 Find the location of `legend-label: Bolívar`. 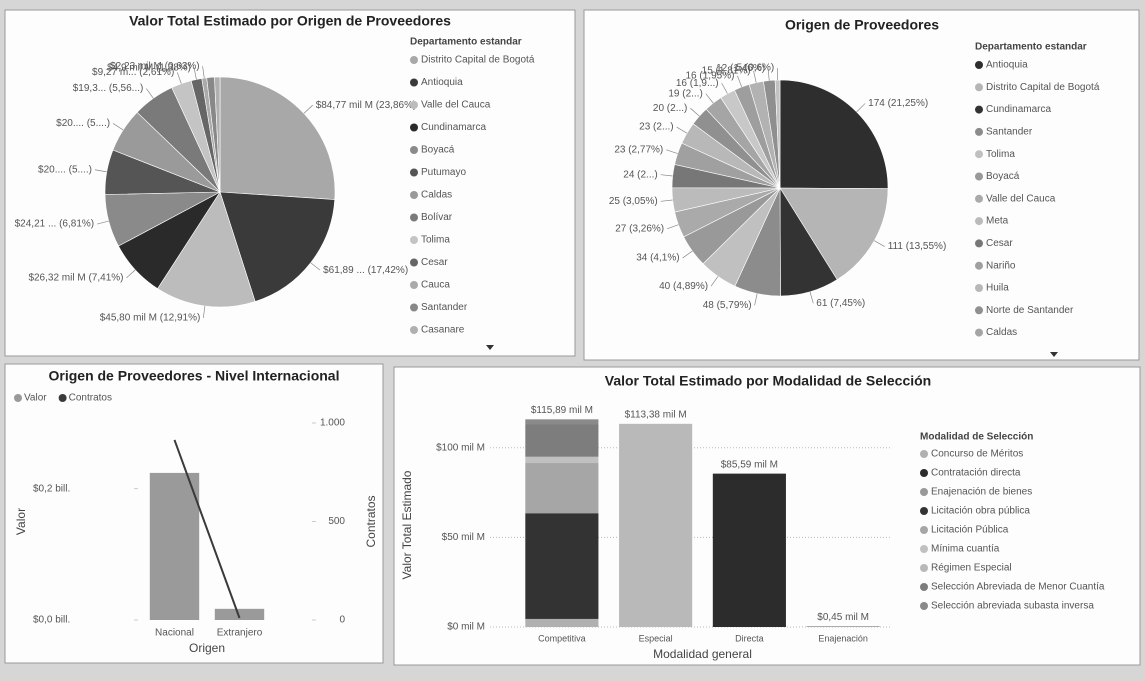

legend-label: Bolívar is located at coordinates (437, 217).